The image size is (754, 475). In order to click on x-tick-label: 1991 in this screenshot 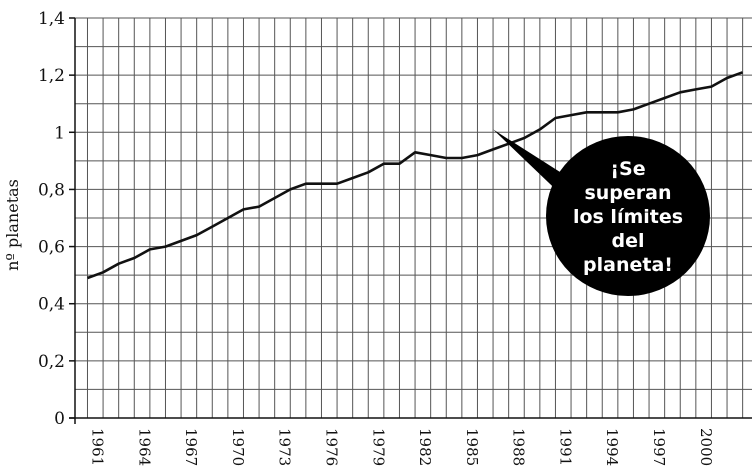, I will do `click(565, 447)`.